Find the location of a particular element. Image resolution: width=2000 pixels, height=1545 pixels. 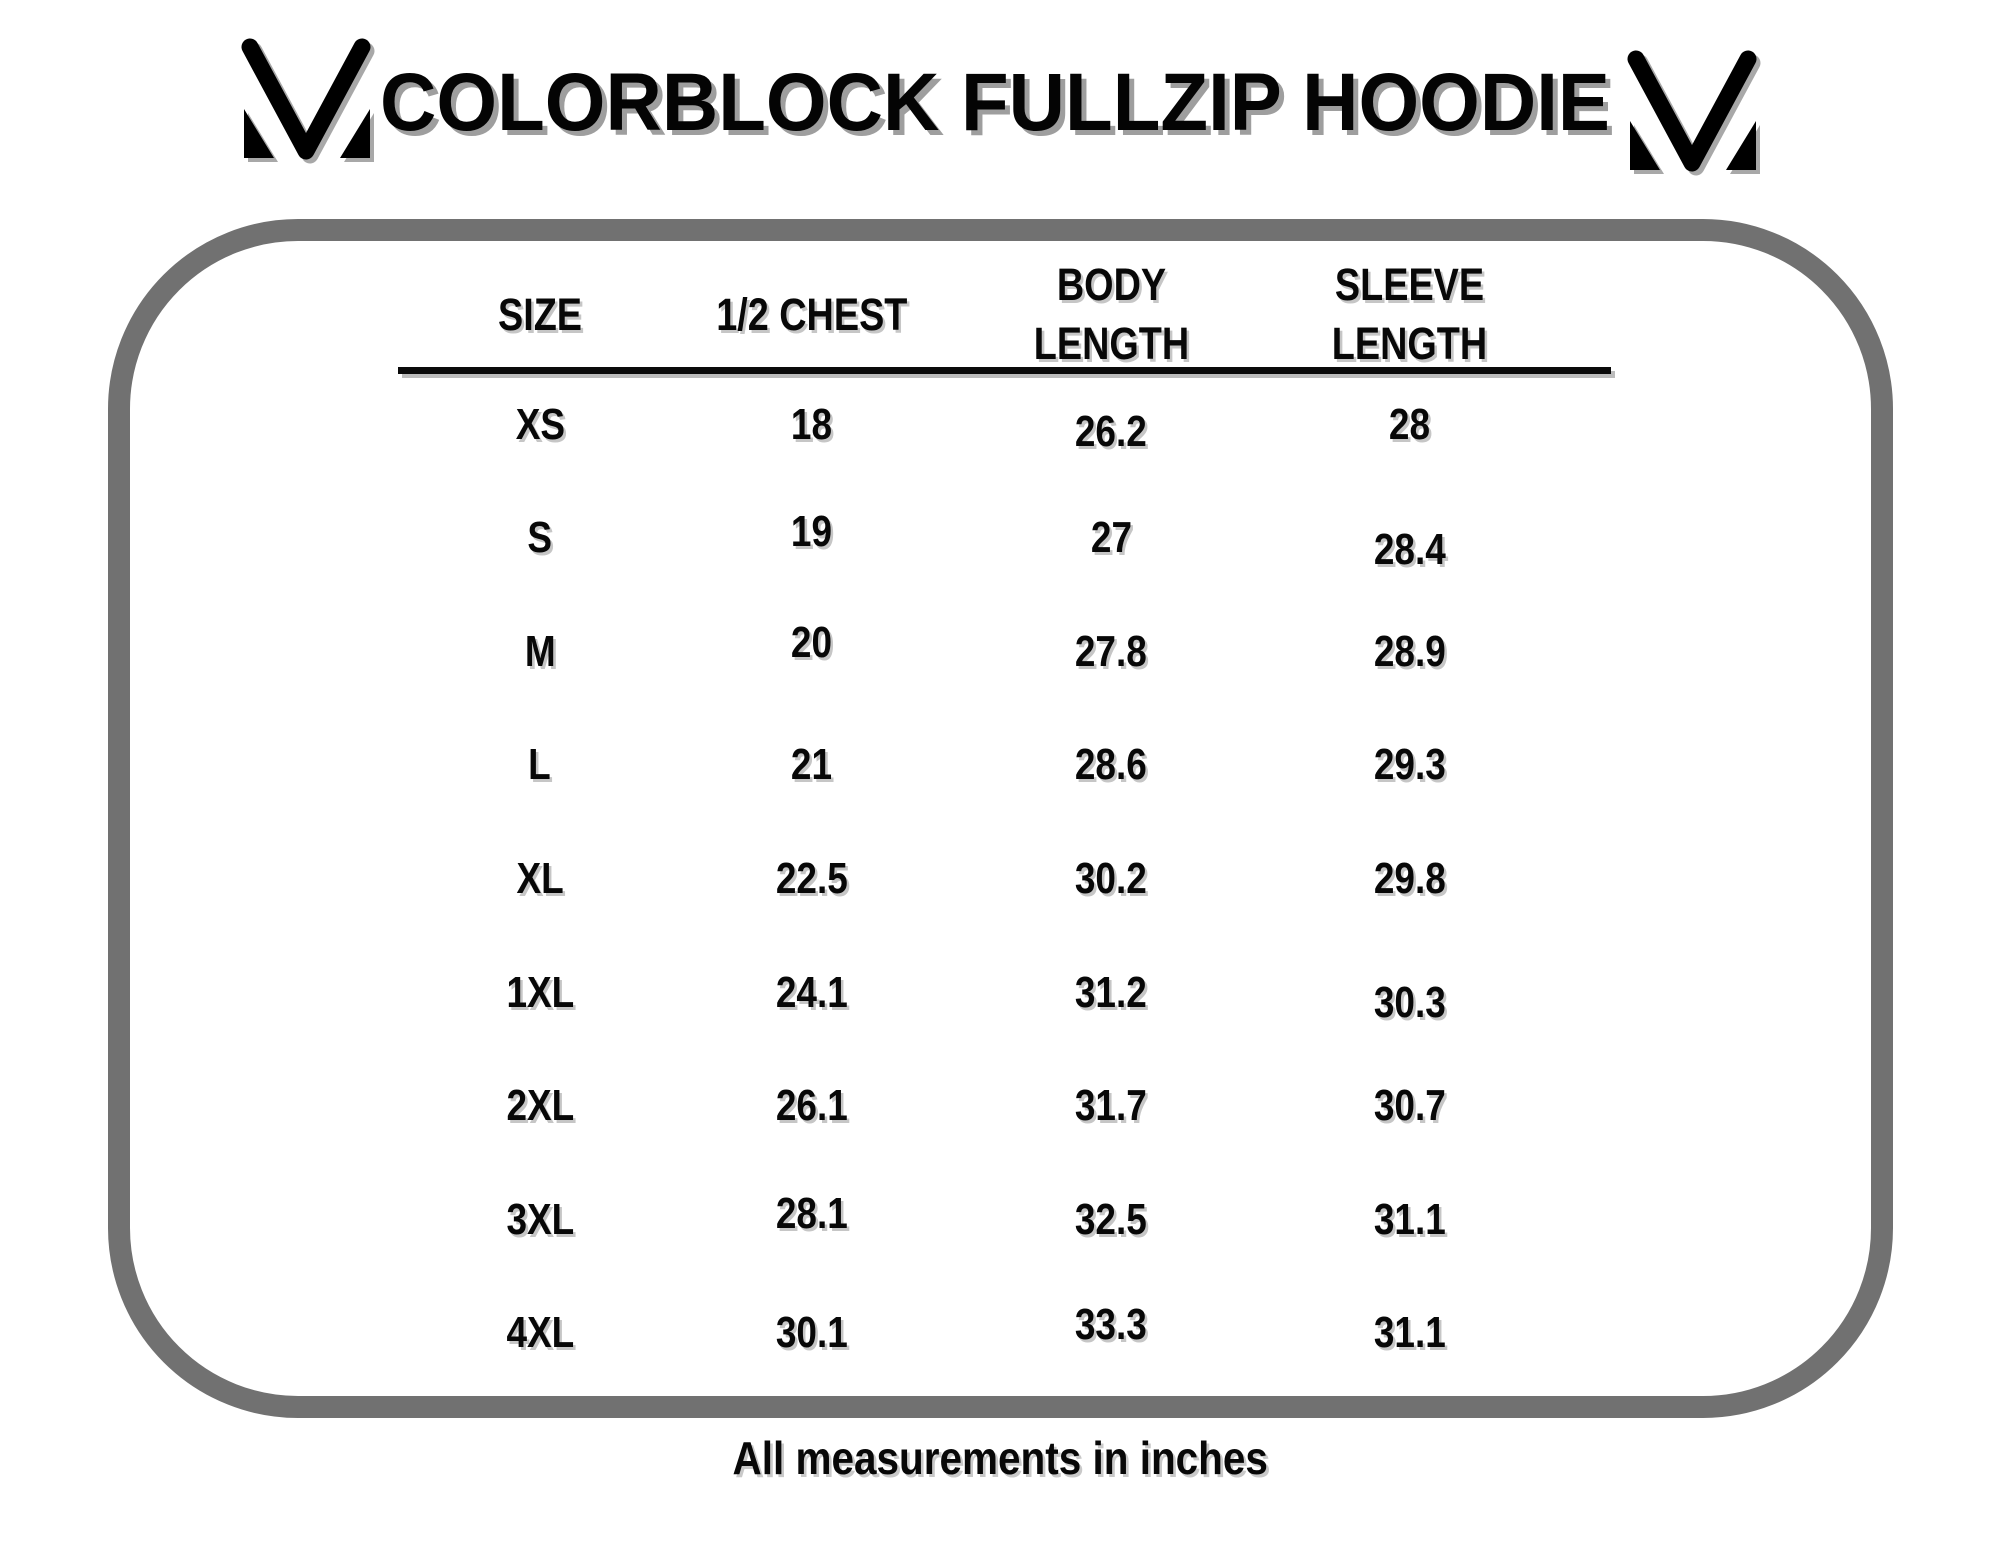

sleeve-length-cell: 29.8 is located at coordinates (1409, 878).